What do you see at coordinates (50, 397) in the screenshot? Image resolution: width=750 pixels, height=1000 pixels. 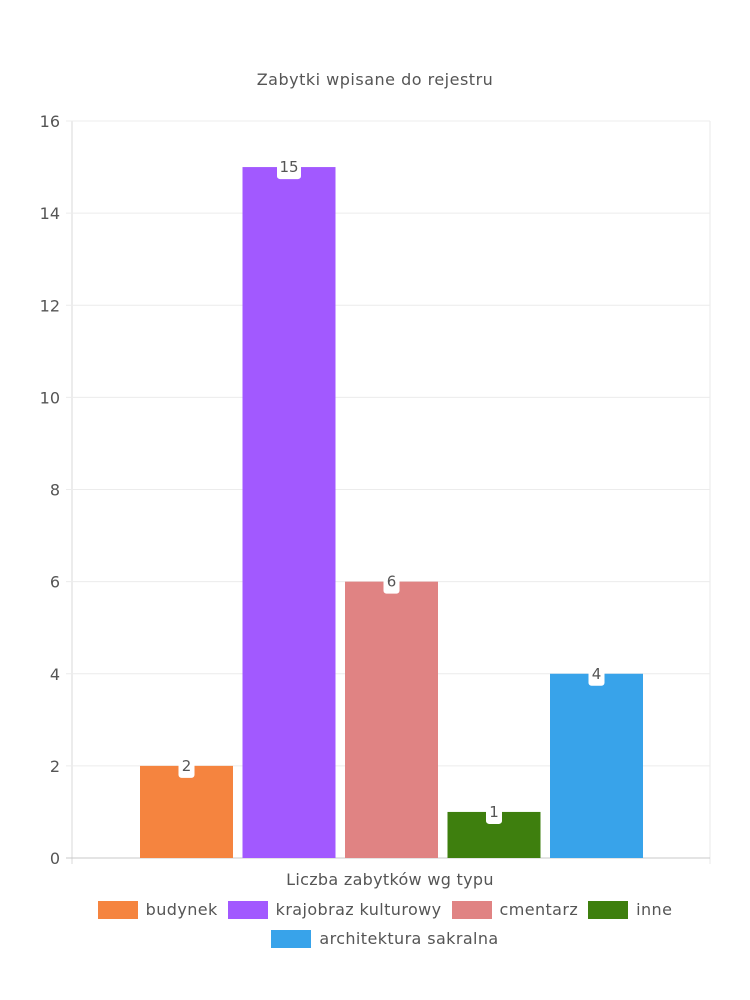 I see `y-tick-label: 10` at bounding box center [50, 397].